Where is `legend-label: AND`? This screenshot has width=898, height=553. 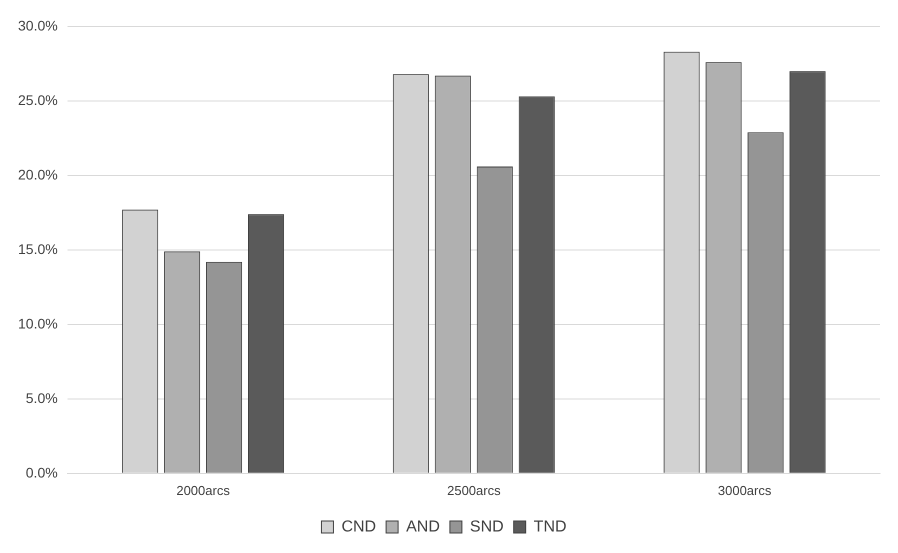
legend-label: AND is located at coordinates (423, 527).